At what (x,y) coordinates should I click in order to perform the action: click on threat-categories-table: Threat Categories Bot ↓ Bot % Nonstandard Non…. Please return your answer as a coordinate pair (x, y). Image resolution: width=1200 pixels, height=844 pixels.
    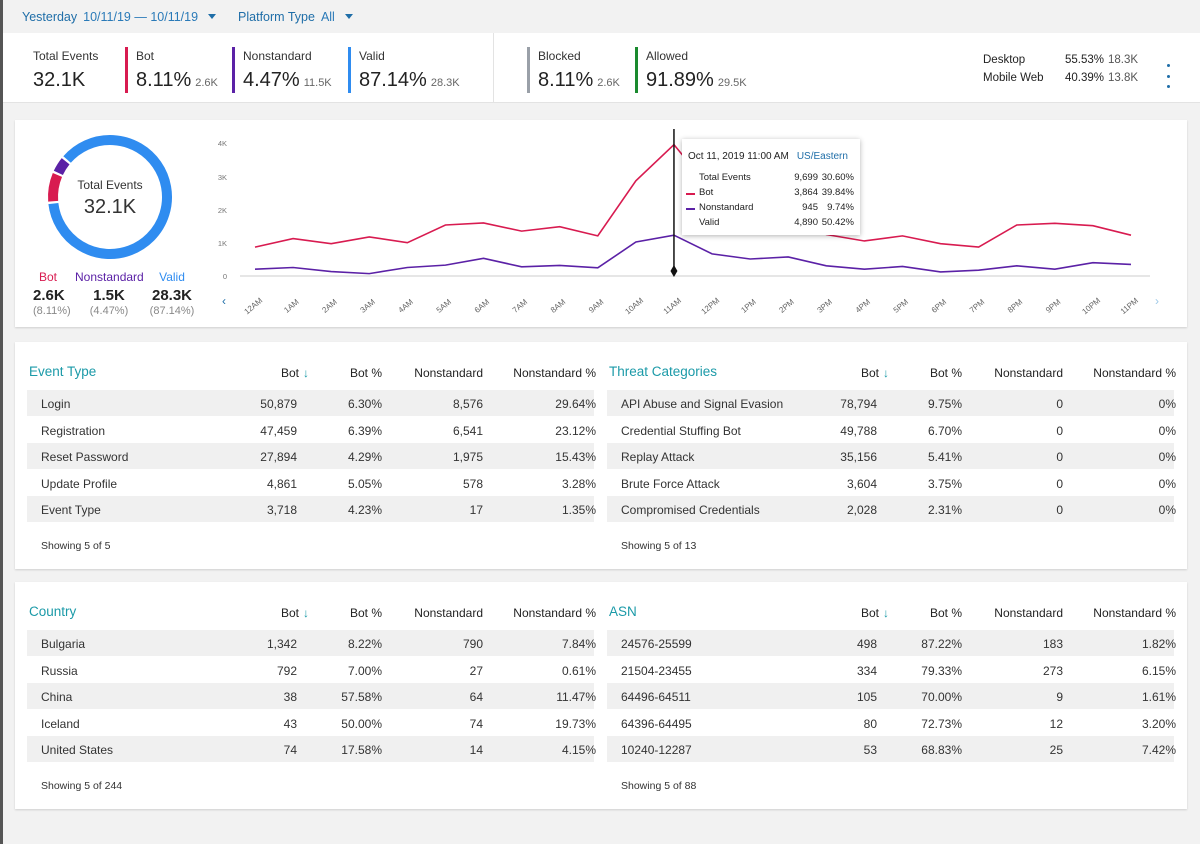
    Looking at the image, I should click on (885, 455).